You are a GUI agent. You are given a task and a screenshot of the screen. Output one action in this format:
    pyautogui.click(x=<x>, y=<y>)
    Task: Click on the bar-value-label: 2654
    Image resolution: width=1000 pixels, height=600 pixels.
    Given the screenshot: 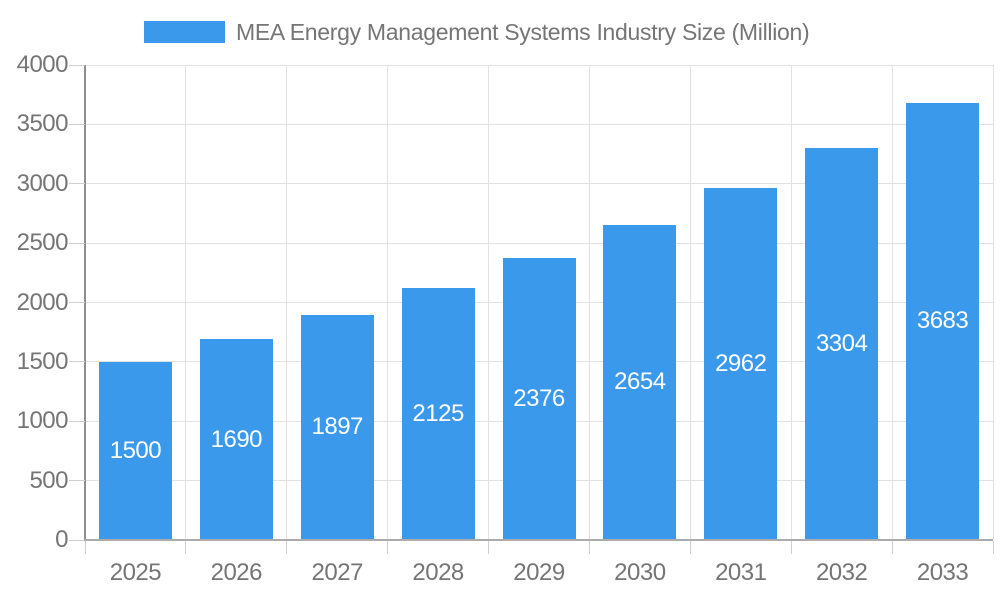 What is the action you would take?
    pyautogui.click(x=640, y=382)
    